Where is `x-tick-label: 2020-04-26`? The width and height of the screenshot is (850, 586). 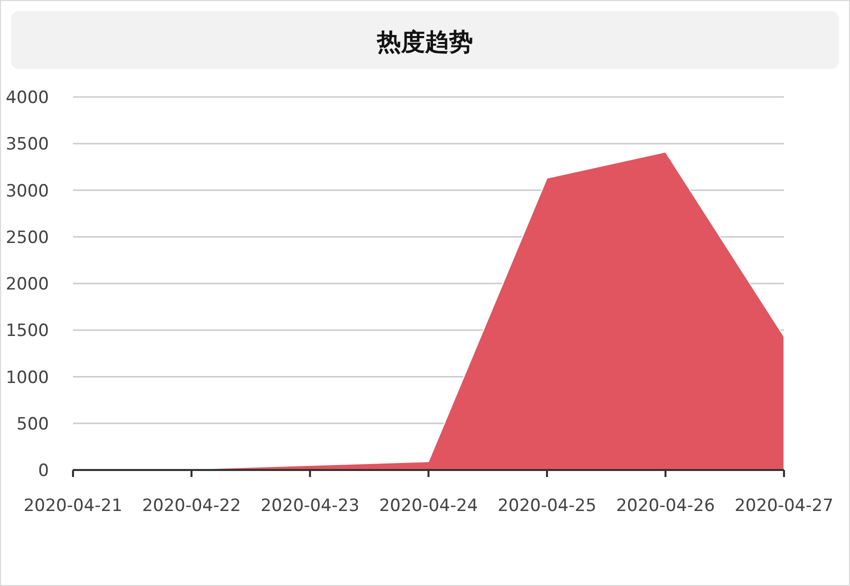
x-tick-label: 2020-04-26 is located at coordinates (665, 506).